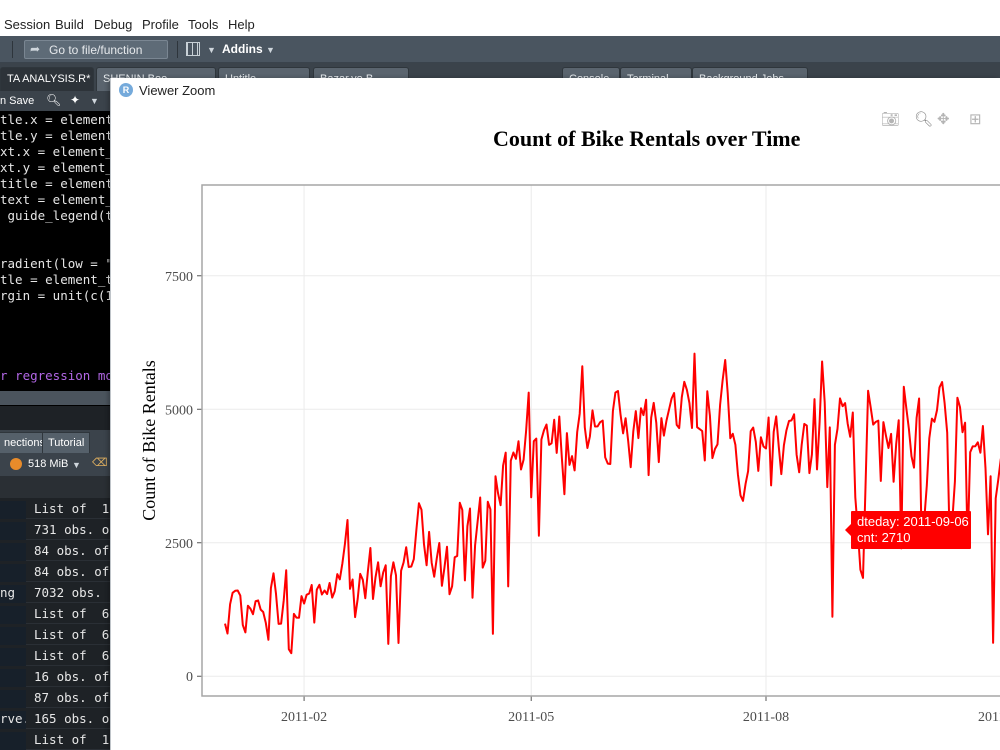  Describe the element at coordinates (975, 119) in the screenshot. I see `zoom-in-icon: ⊞` at that location.